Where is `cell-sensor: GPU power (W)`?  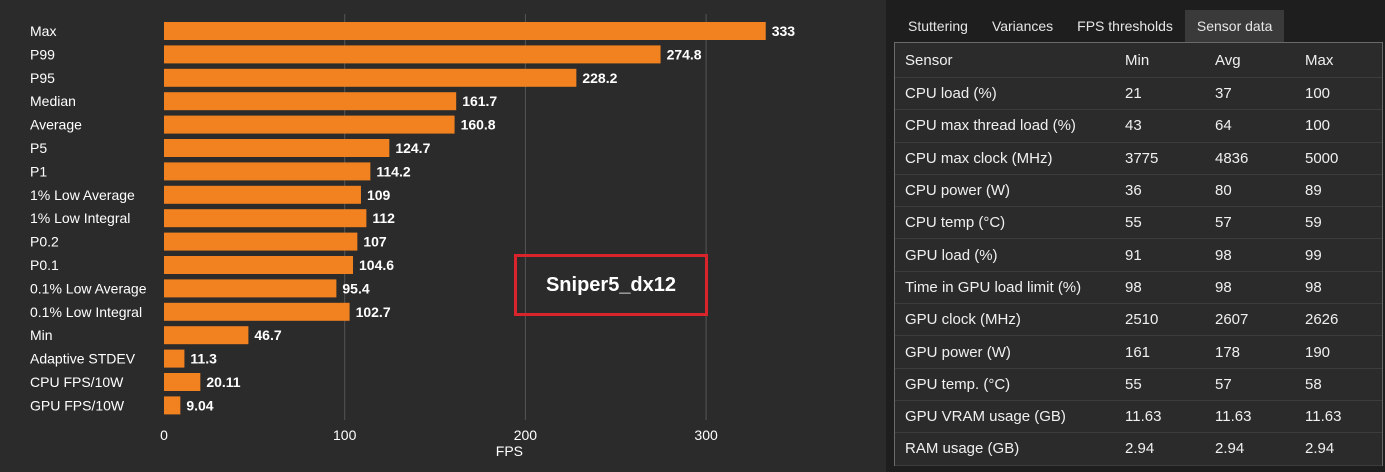 cell-sensor: GPU power (W) is located at coordinates (1010, 352).